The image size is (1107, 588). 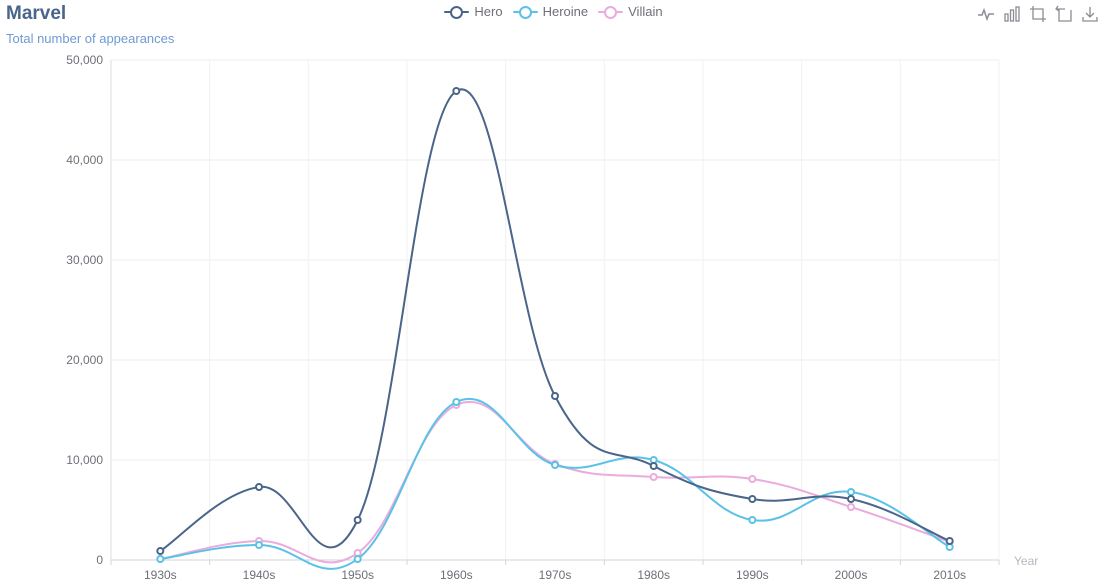 What do you see at coordinates (525, 12) in the screenshot?
I see `legend-swatch-heroine` at bounding box center [525, 12].